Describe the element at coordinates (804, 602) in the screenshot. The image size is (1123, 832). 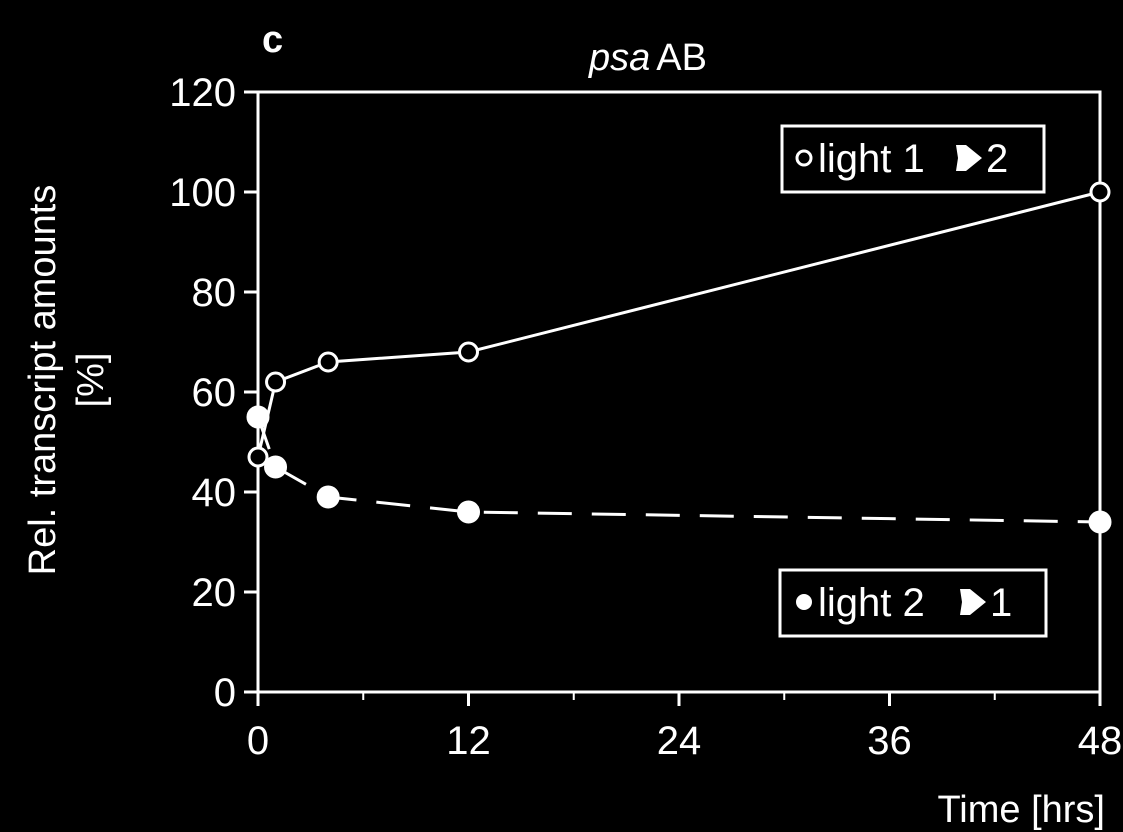
I see `filled-circle-marker-icon` at that location.